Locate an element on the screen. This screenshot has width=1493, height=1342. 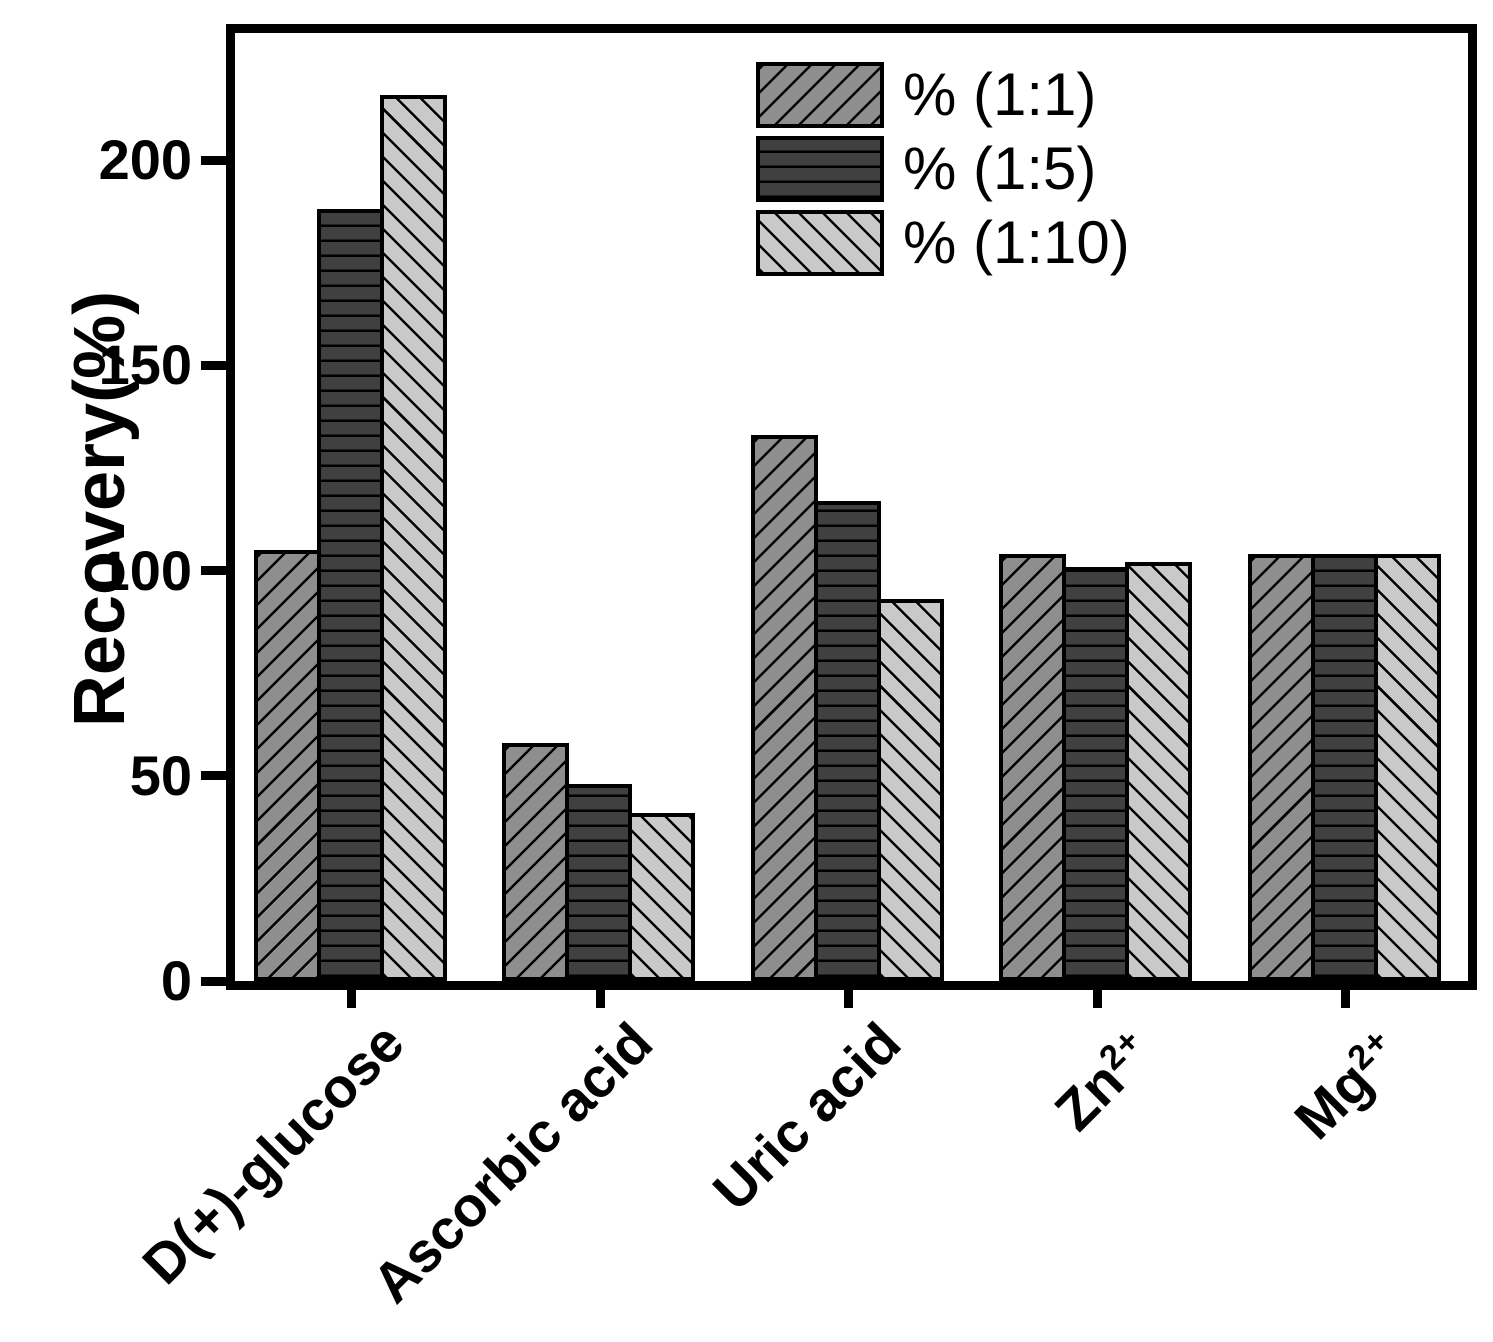
y-tick-label: 200 is located at coordinates (145, 160).